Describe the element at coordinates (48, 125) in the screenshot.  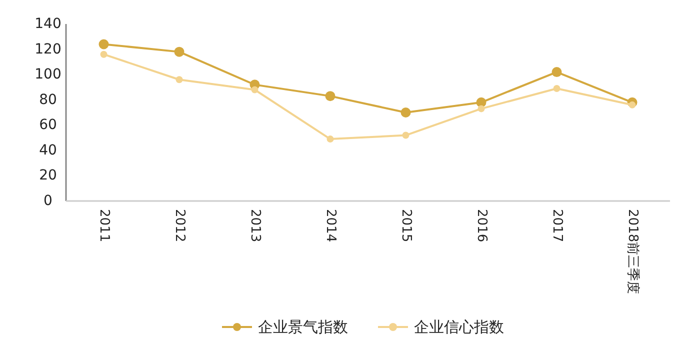
I see `y-tick-label: 60` at that location.